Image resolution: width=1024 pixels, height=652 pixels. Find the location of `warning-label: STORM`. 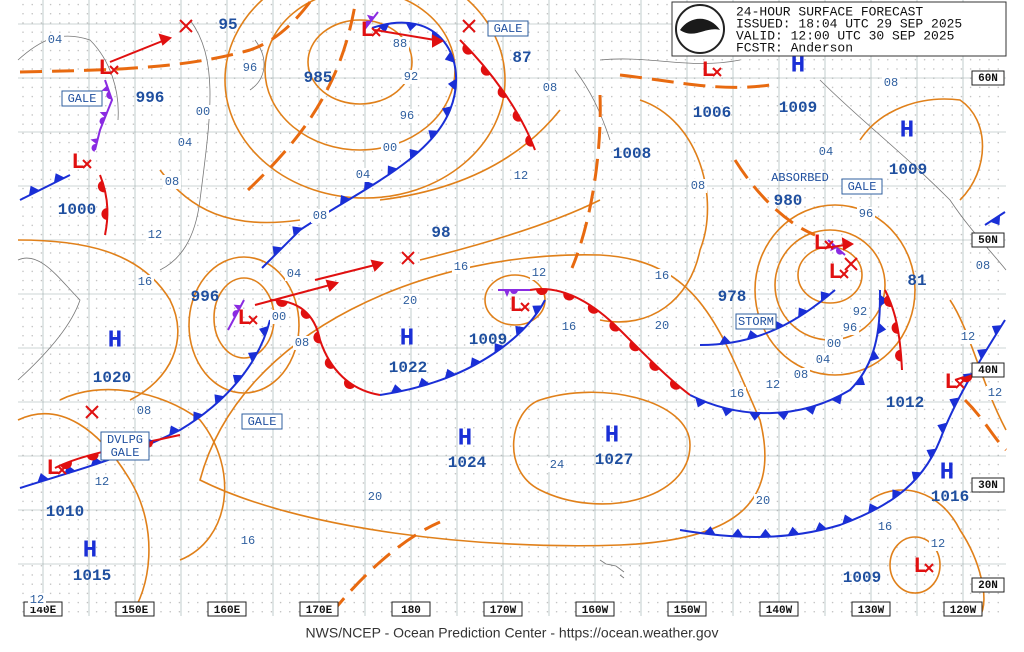

warning-label: STORM is located at coordinates (756, 322).